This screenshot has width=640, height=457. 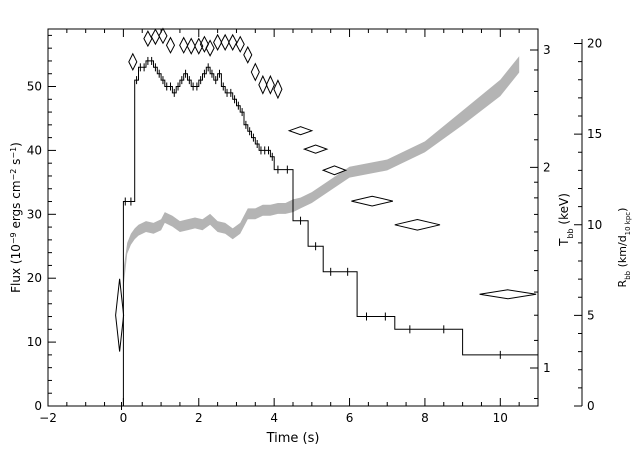 I want to click on r-axis-label-main: R, so click(x=622, y=283).